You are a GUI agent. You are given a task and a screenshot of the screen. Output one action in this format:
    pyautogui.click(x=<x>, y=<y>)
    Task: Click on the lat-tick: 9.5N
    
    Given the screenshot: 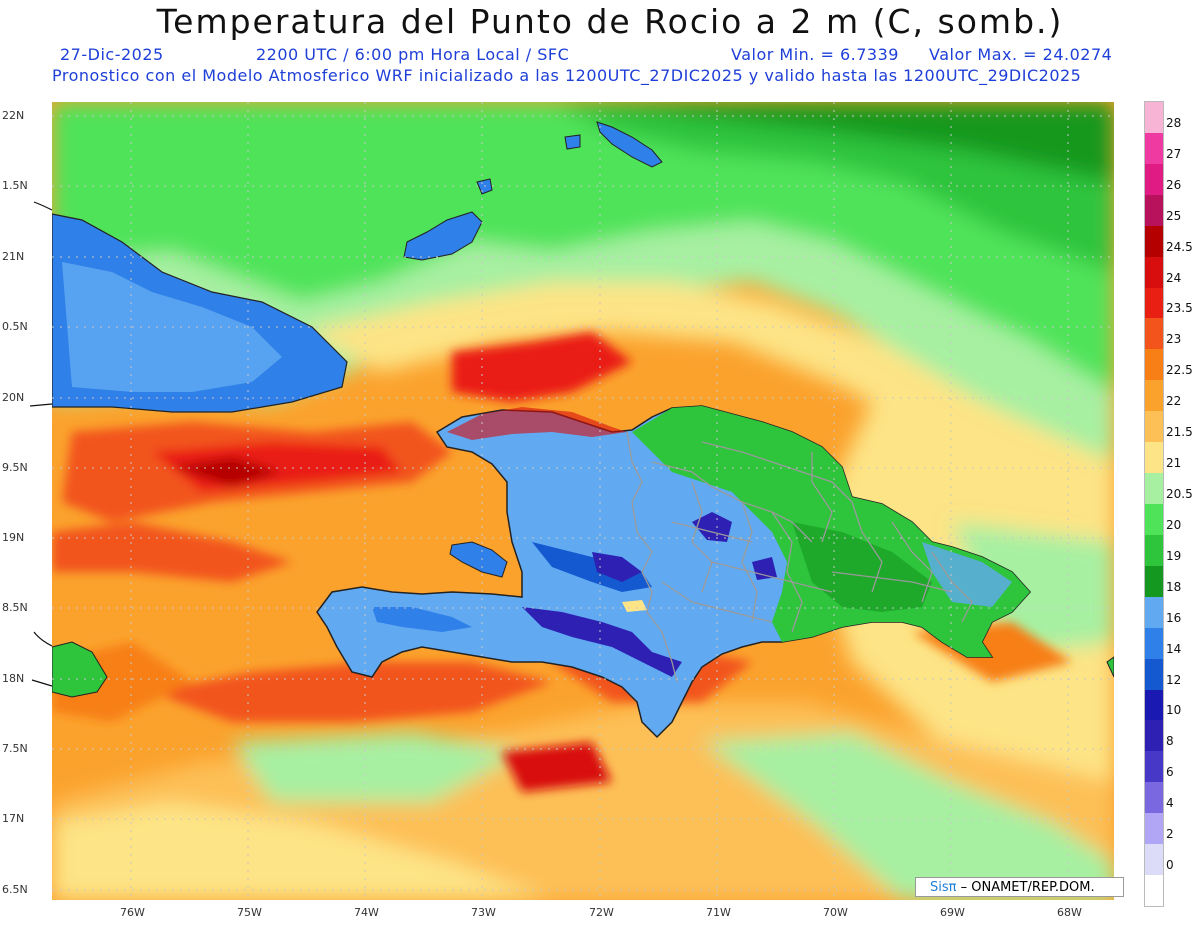 What is the action you would take?
    pyautogui.click(x=15, y=467)
    